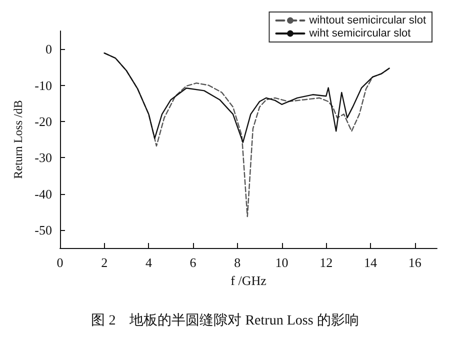 The image size is (450, 337). What do you see at coordinates (43, 158) in the screenshot?
I see `y-tick-label: -30` at bounding box center [43, 158].